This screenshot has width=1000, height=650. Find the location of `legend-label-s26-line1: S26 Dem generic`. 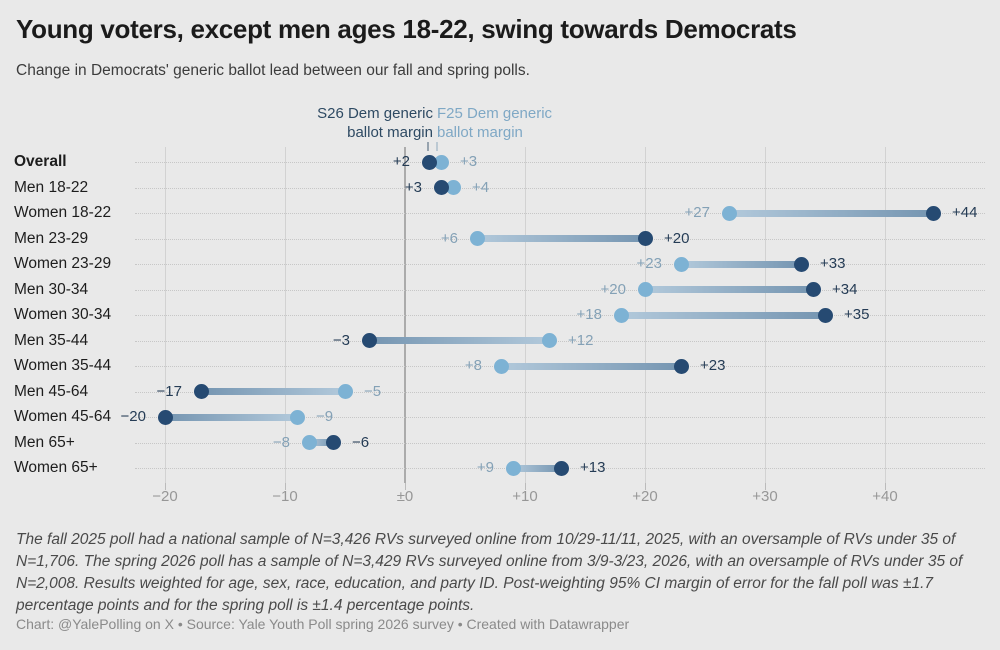

legend-label-s26-line1: S26 Dem generic is located at coordinates (375, 113).